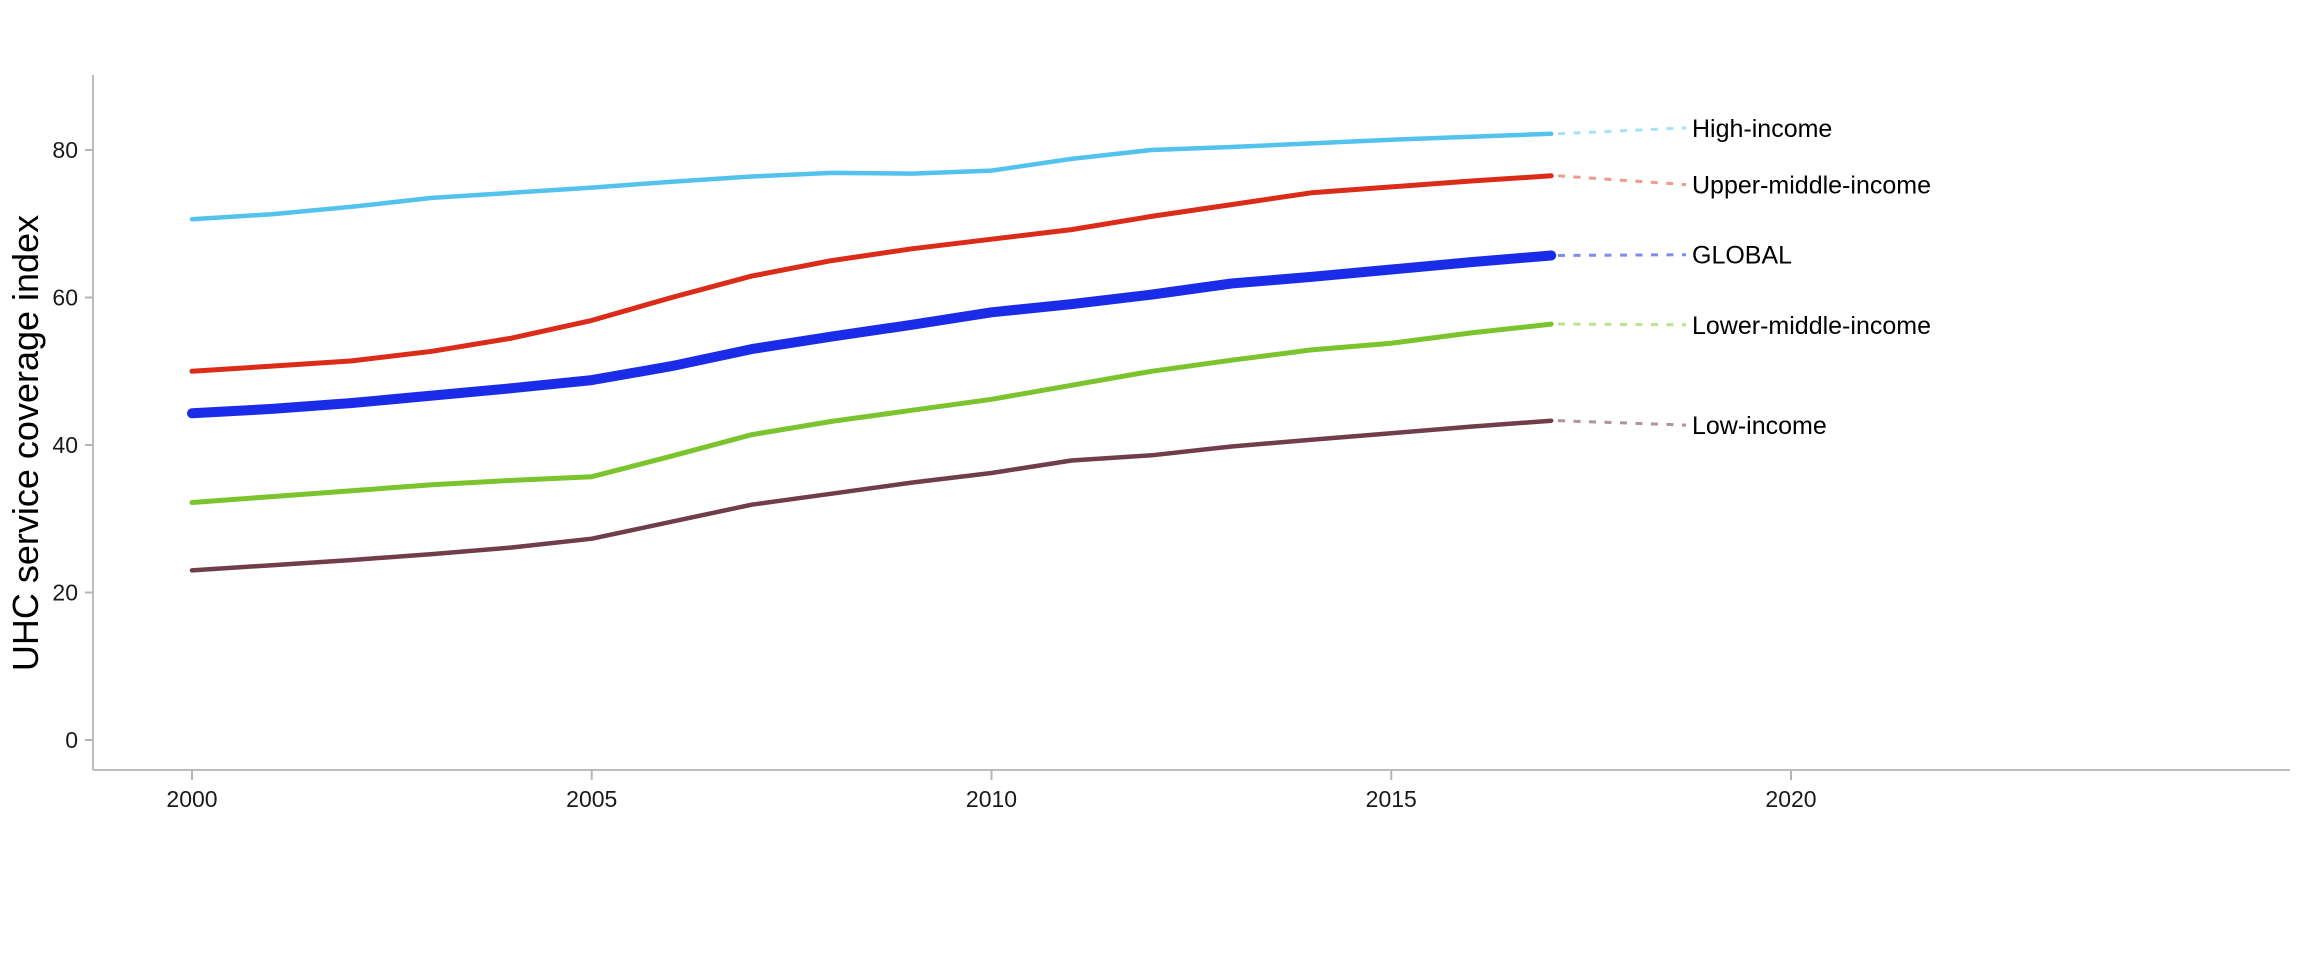 The height and width of the screenshot is (960, 2304). Describe the element at coordinates (1762, 129) in the screenshot. I see `label-high-income: High-income` at that location.